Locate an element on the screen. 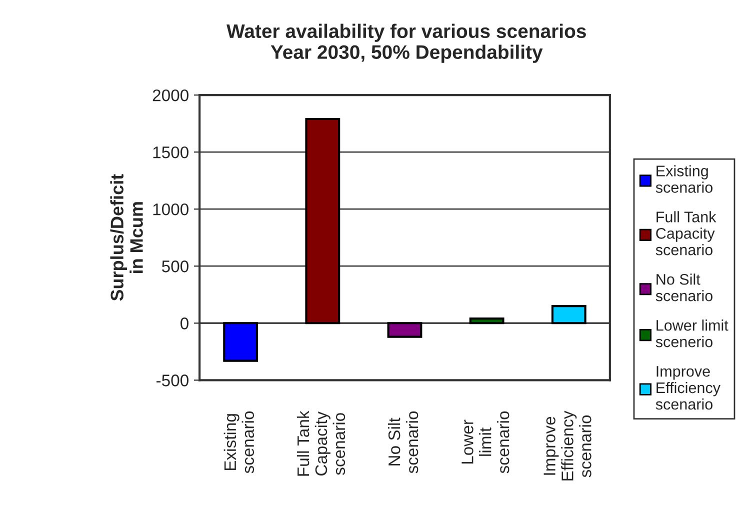  legend-label: Lower limit scenerio is located at coordinates (692, 334).